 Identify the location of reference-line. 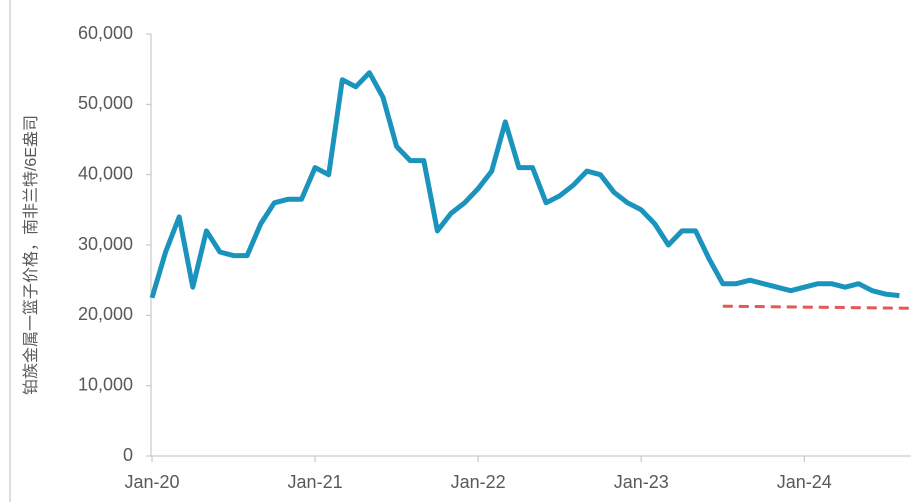
(816, 307).